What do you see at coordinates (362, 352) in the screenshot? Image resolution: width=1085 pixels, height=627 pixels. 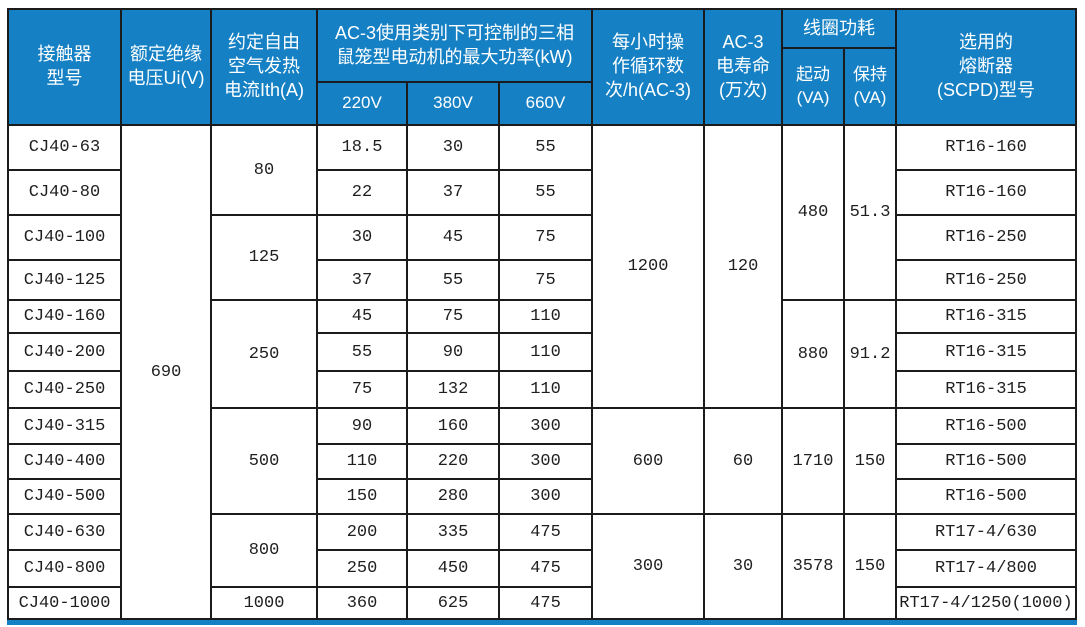 I see `cell-p220-row6: 55` at bounding box center [362, 352].